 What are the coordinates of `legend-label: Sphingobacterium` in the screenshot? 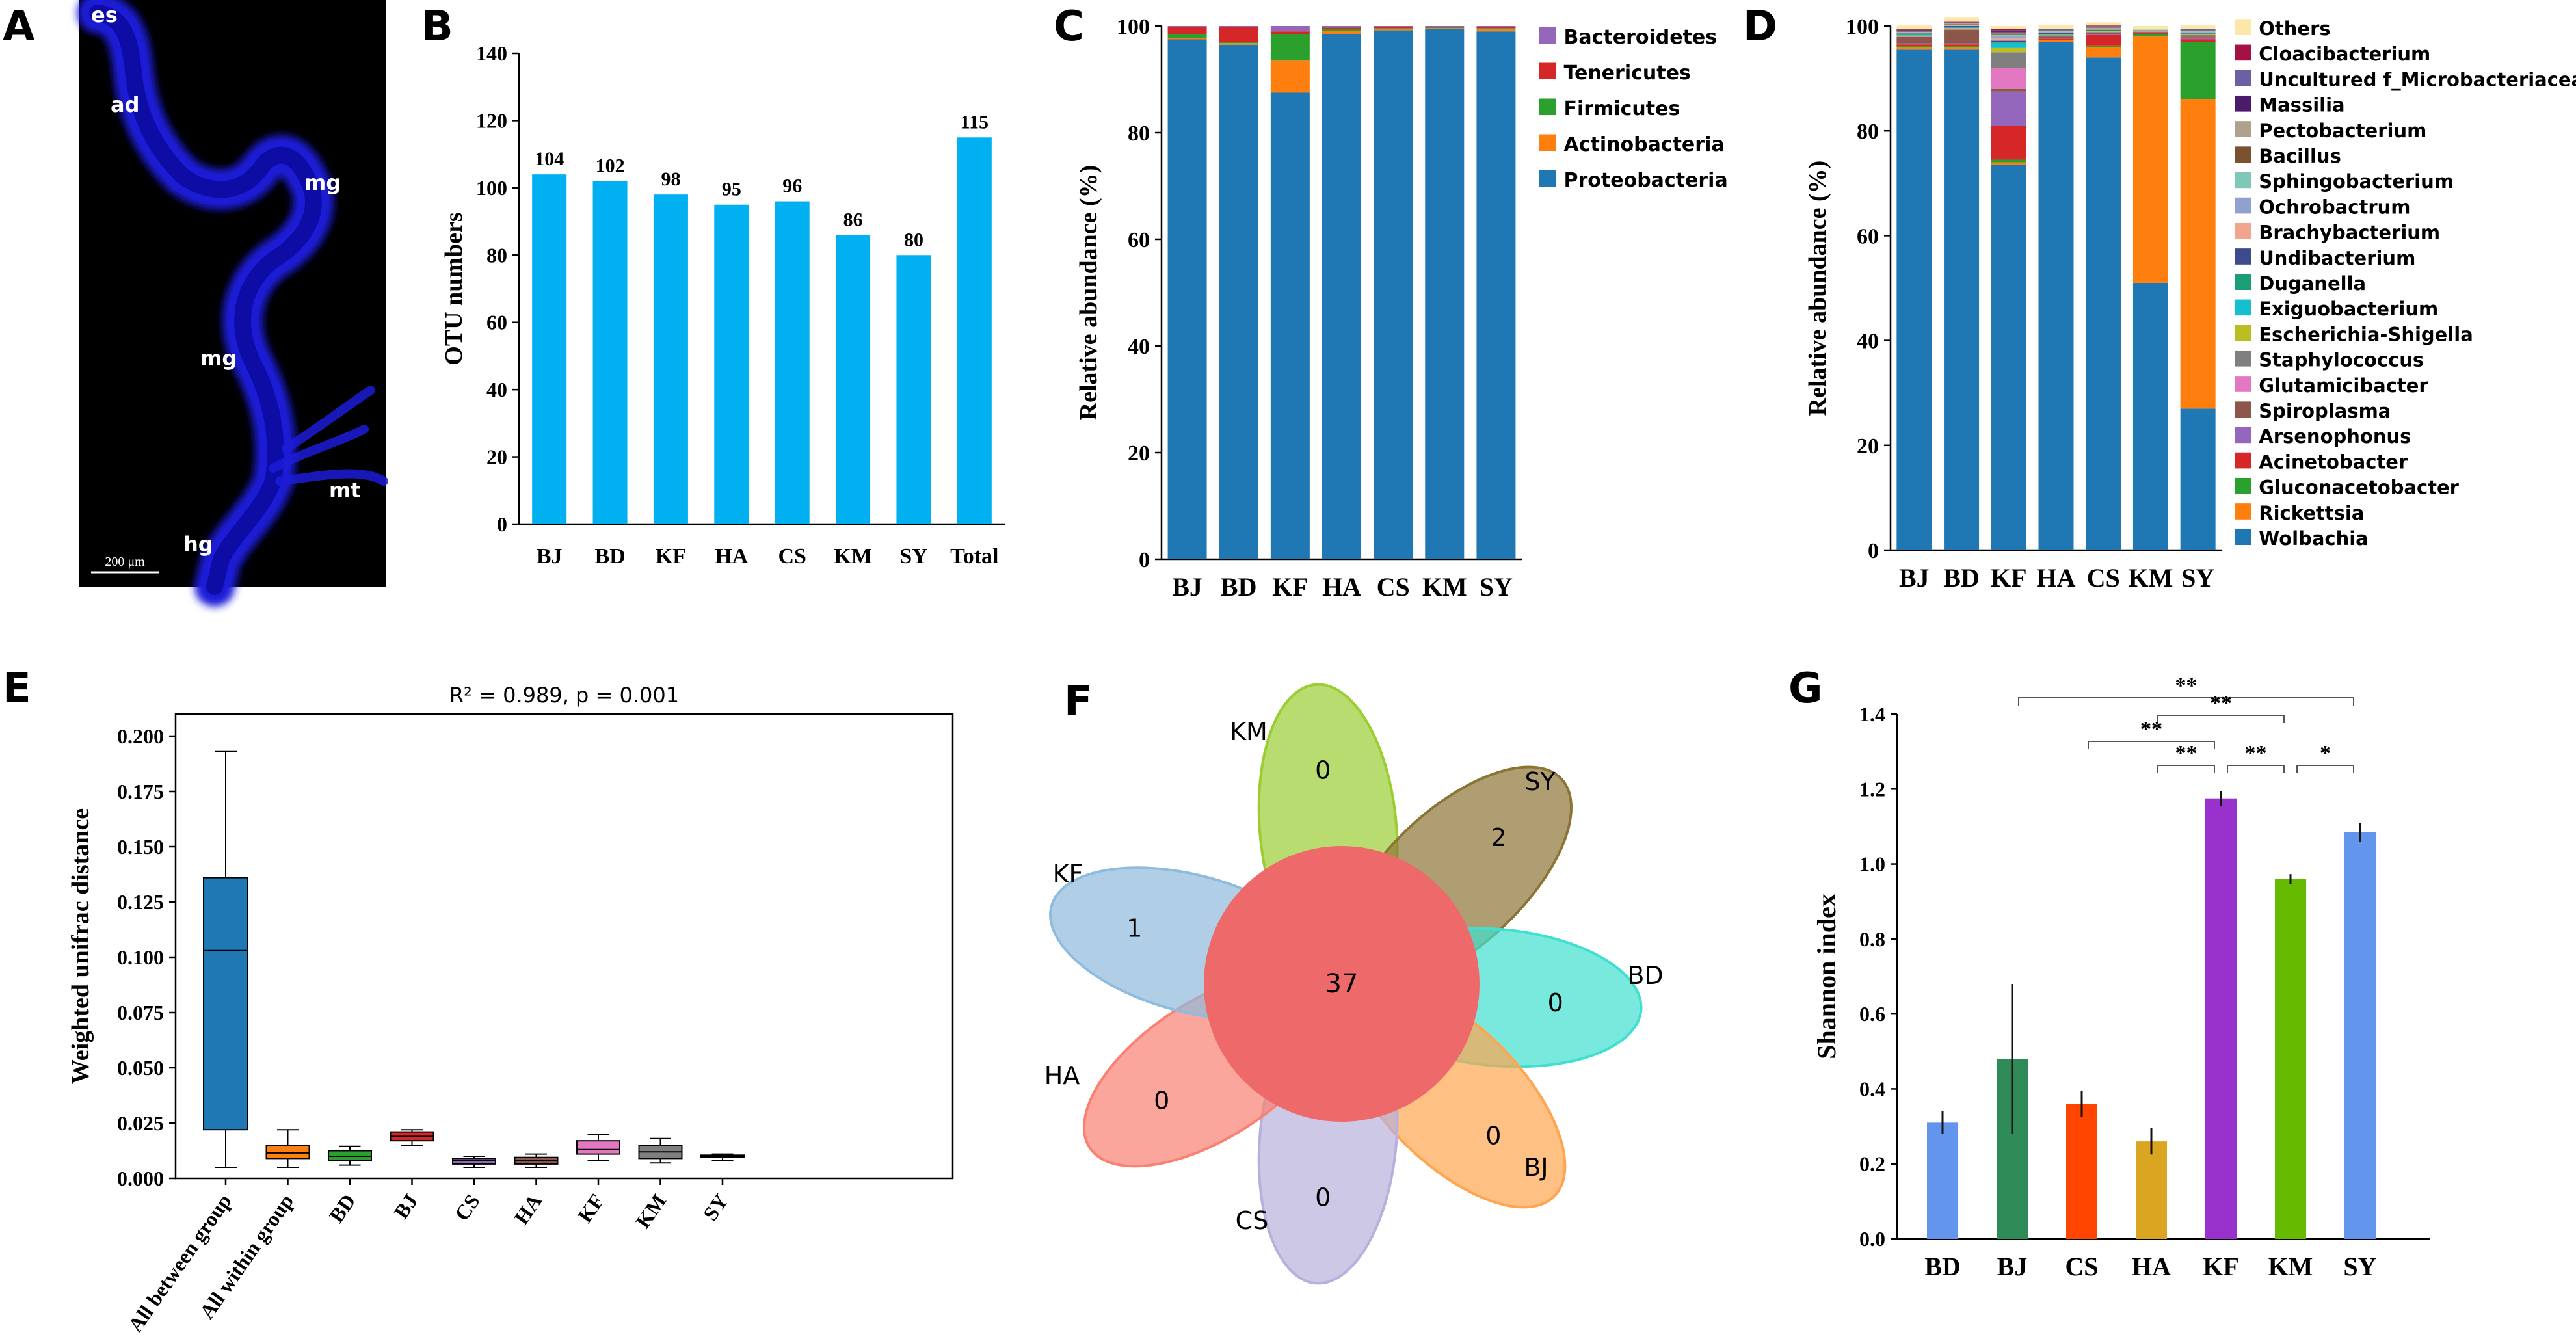 It's located at (2356, 181).